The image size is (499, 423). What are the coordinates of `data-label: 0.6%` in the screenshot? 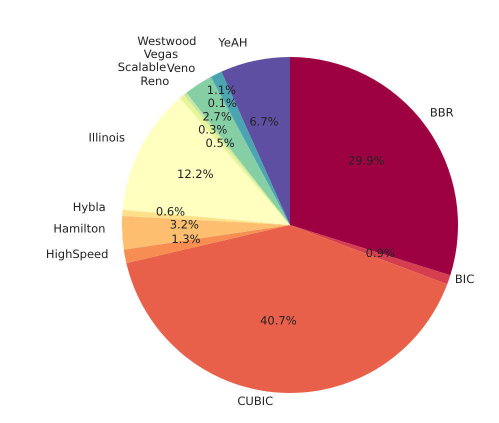 It's located at (171, 211).